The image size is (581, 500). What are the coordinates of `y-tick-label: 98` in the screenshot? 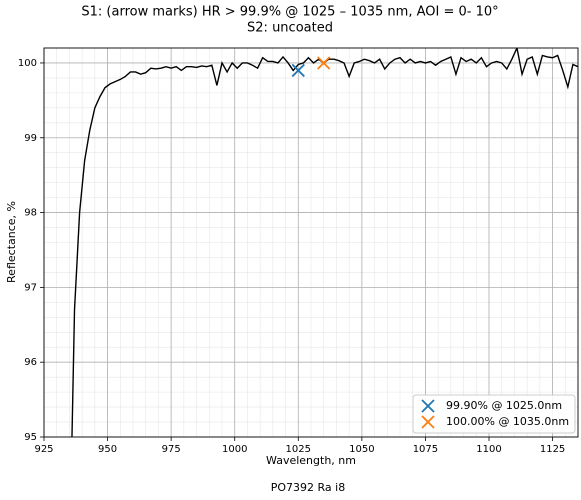 It's located at (30, 213).